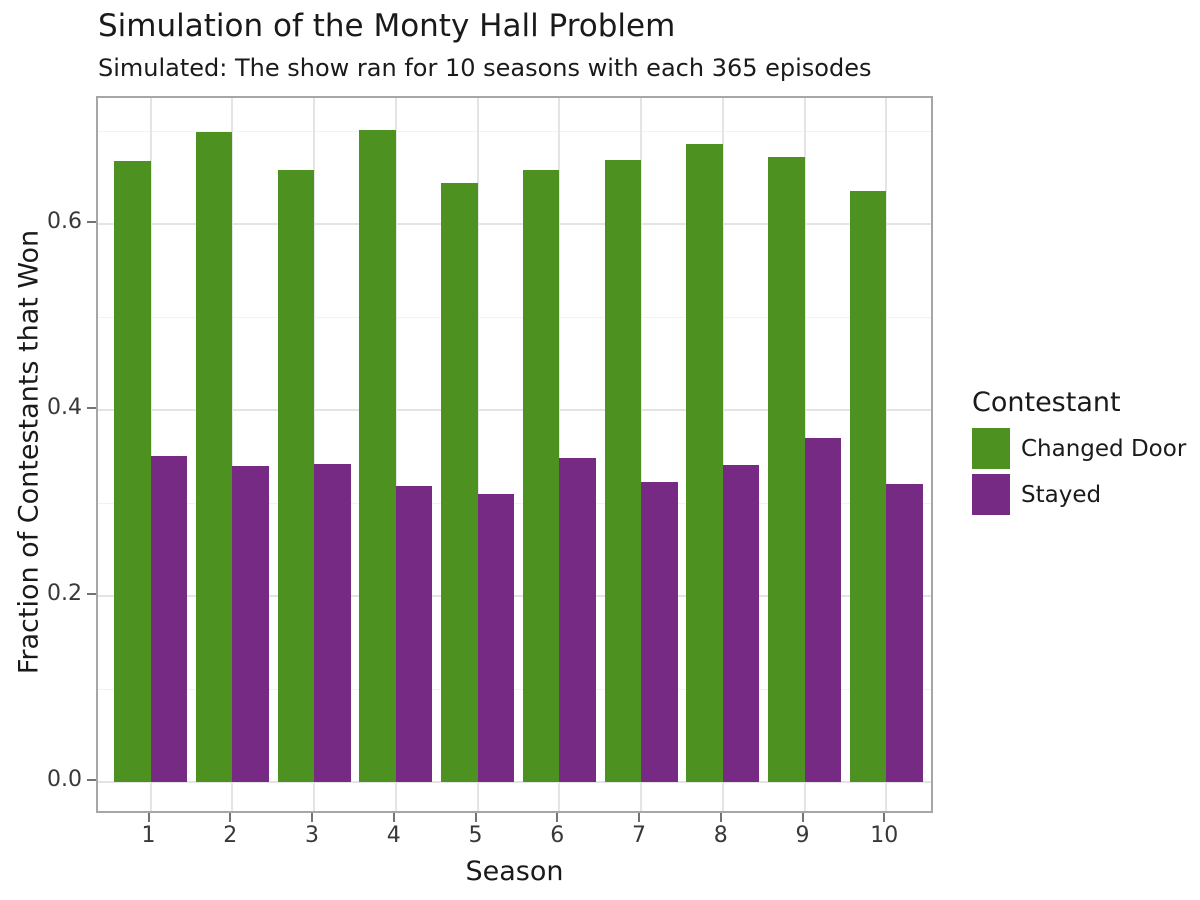  Describe the element at coordinates (64, 407) in the screenshot. I see `y-tick-label: 0.4` at that location.